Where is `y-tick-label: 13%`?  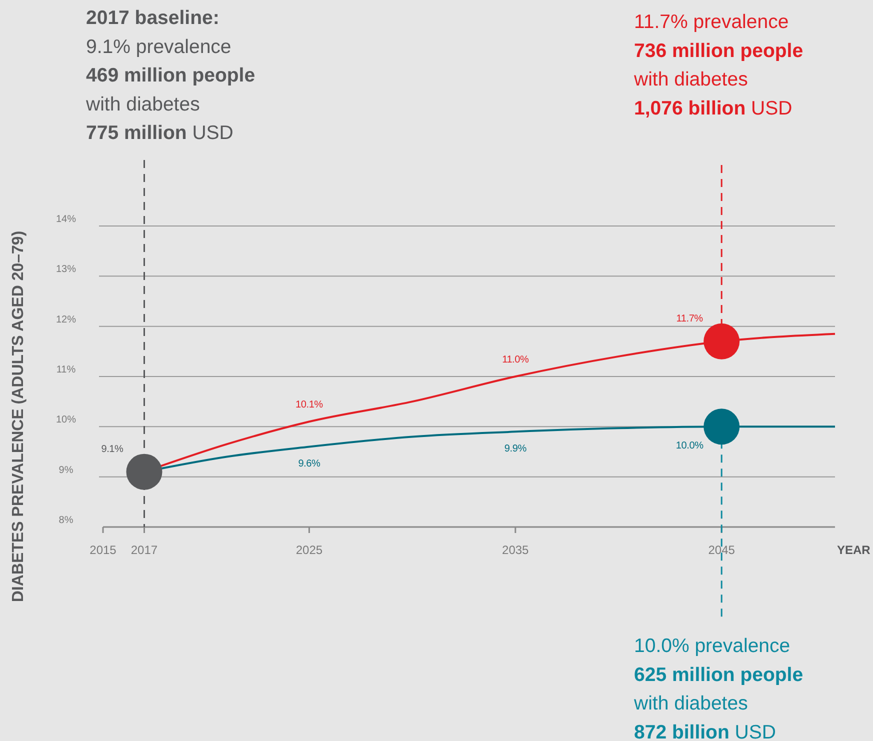
y-tick-label: 13% is located at coordinates (66, 270).